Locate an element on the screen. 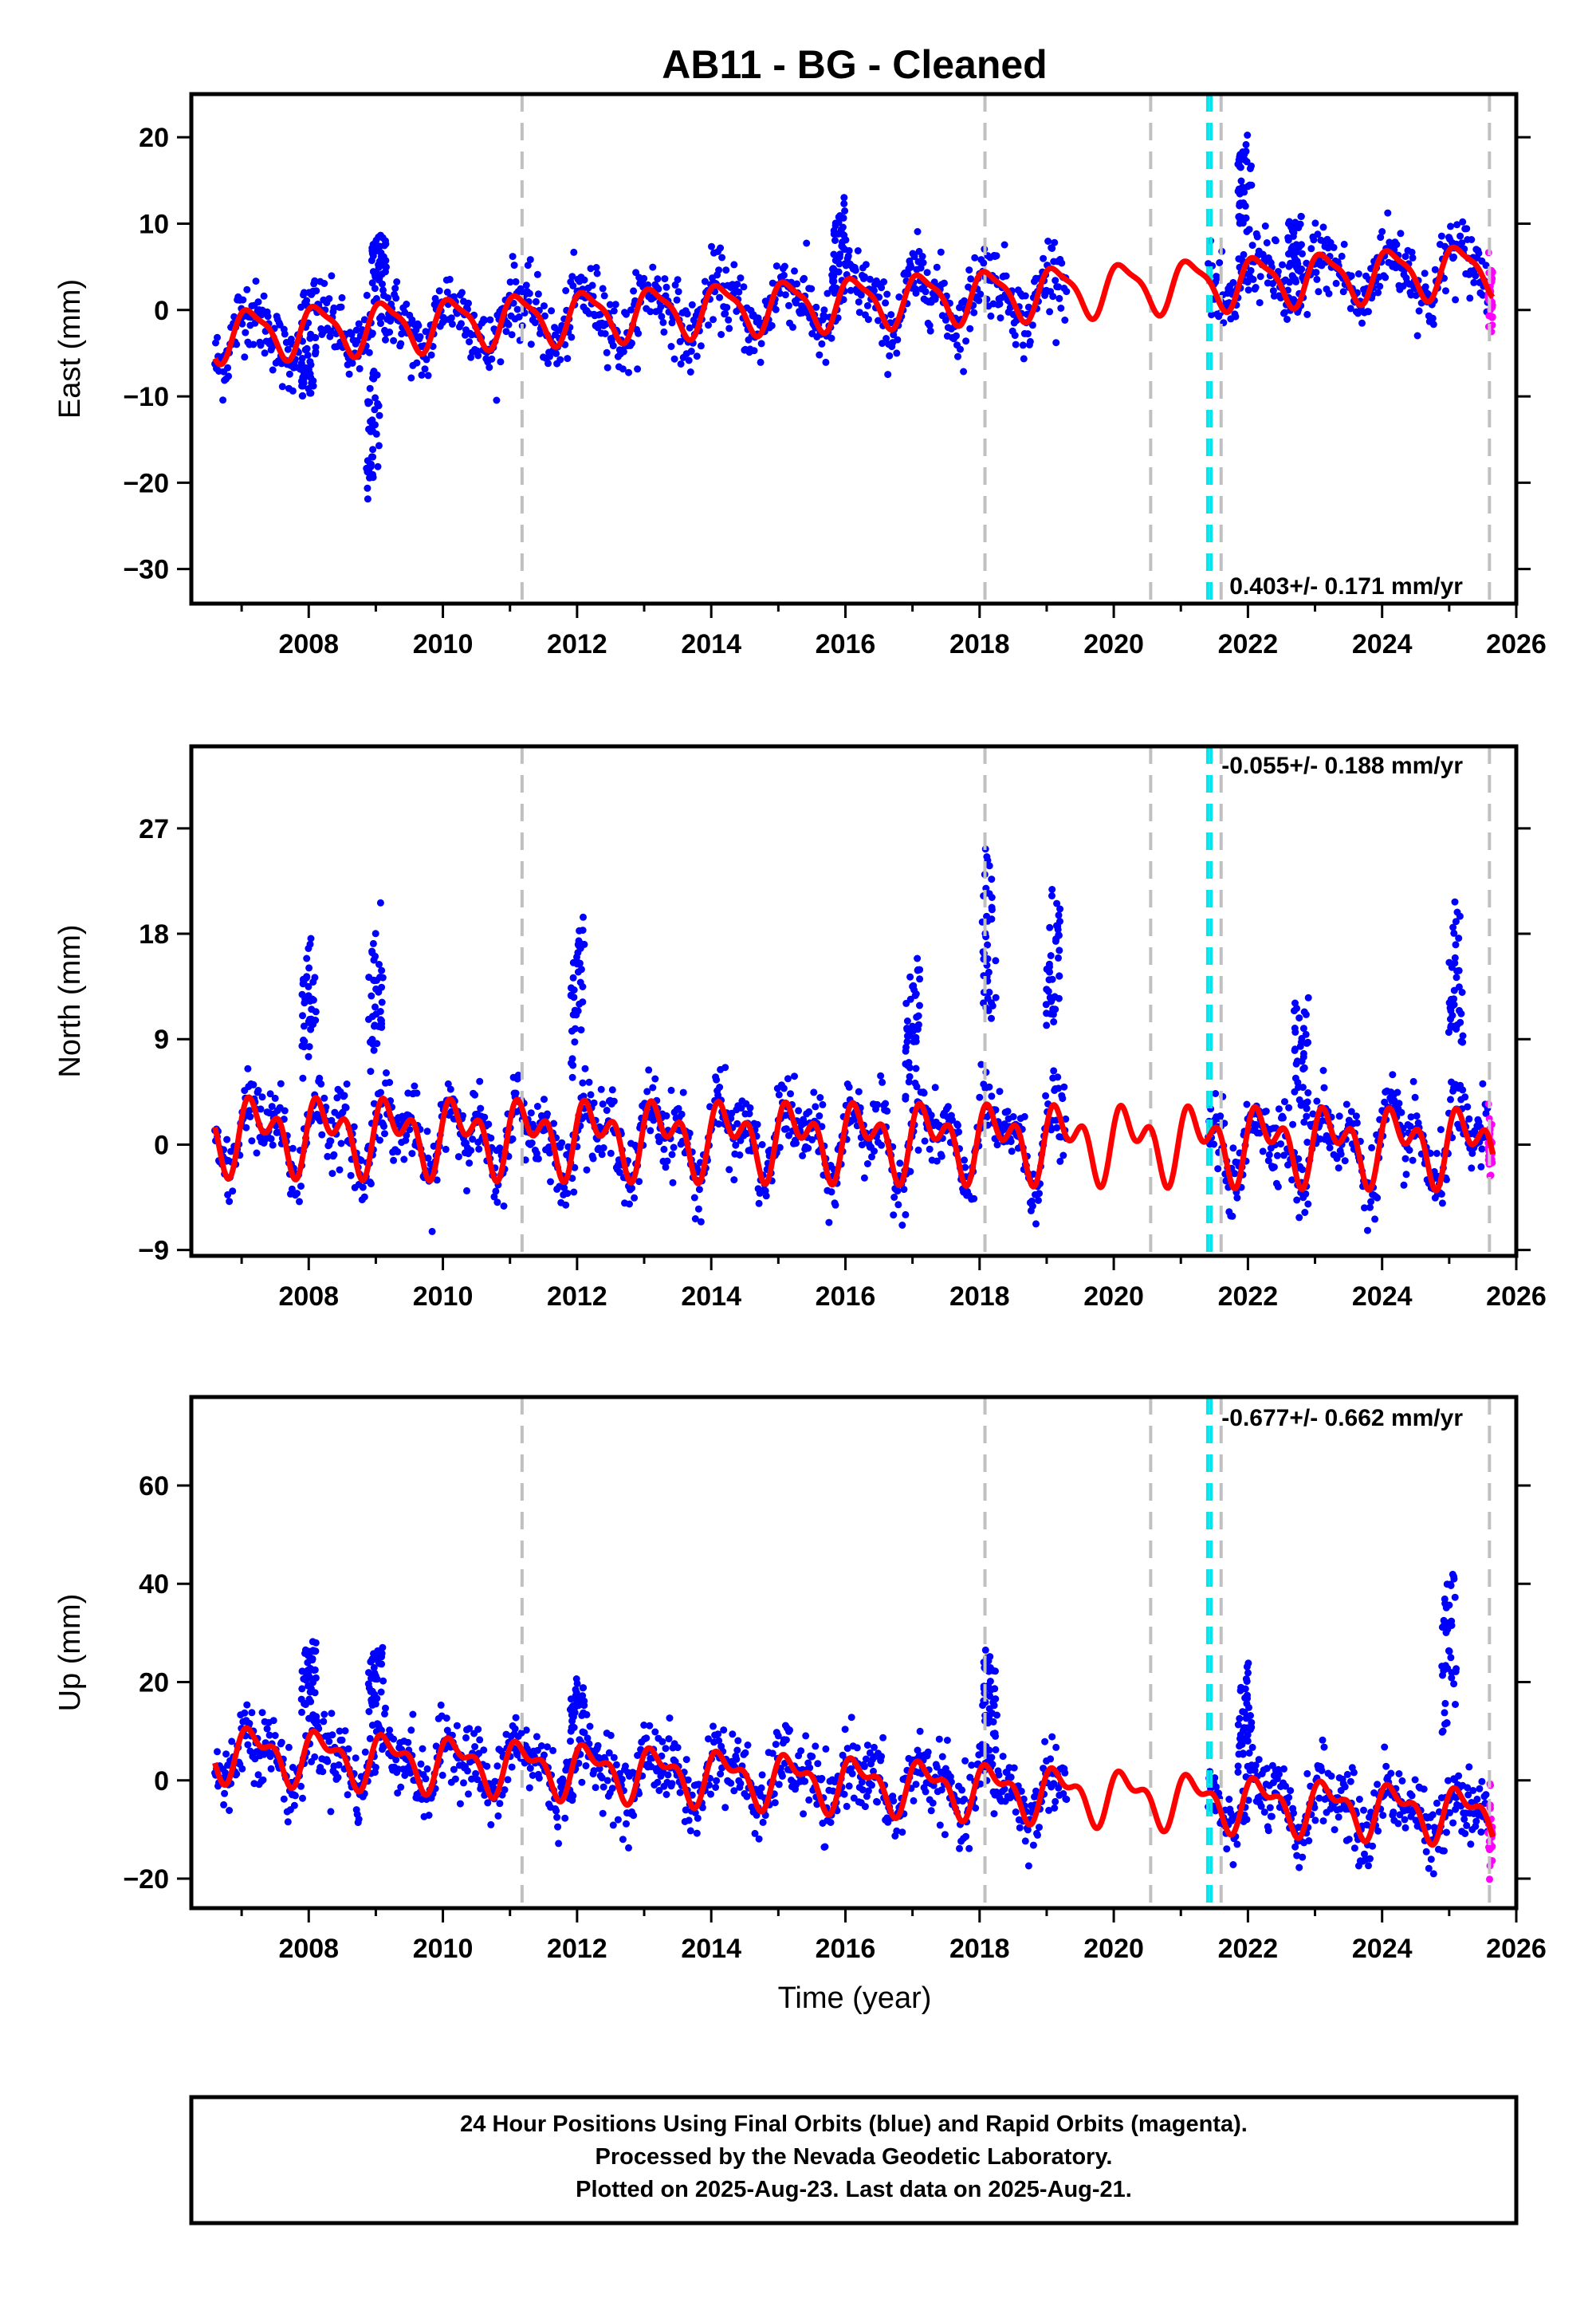  x-tick-label: 2016 is located at coordinates (846, 644).